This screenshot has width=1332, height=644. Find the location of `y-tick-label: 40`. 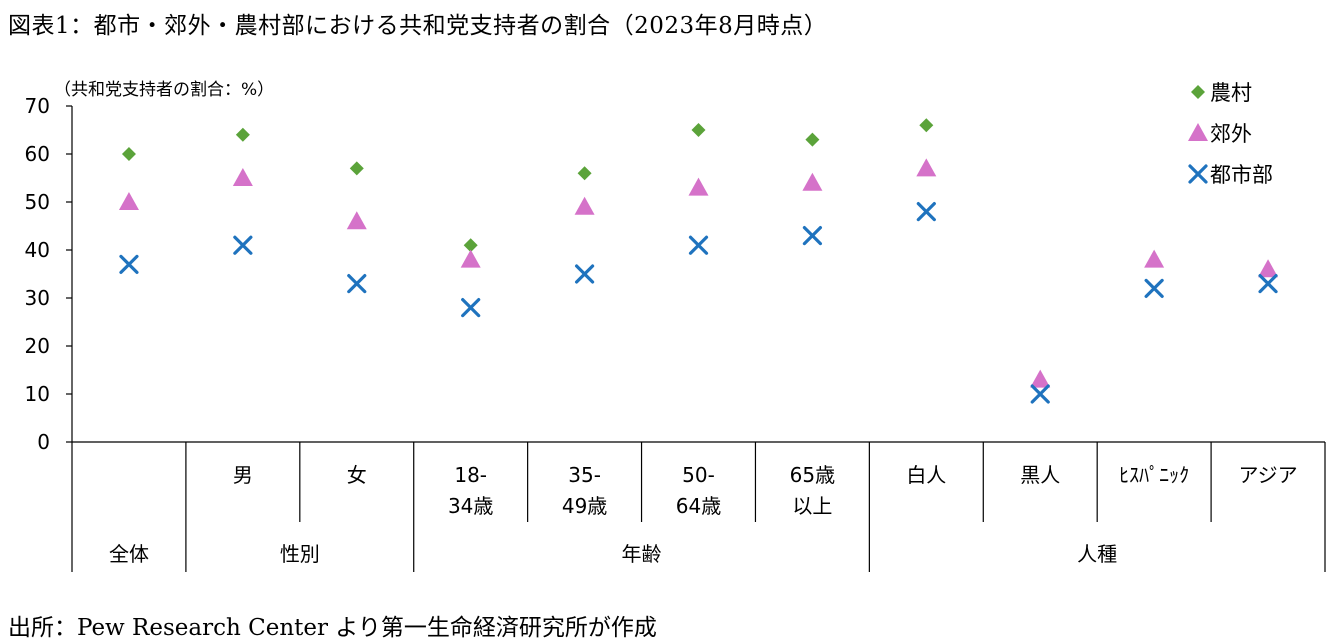

y-tick-label: 40 is located at coordinates (37, 250).